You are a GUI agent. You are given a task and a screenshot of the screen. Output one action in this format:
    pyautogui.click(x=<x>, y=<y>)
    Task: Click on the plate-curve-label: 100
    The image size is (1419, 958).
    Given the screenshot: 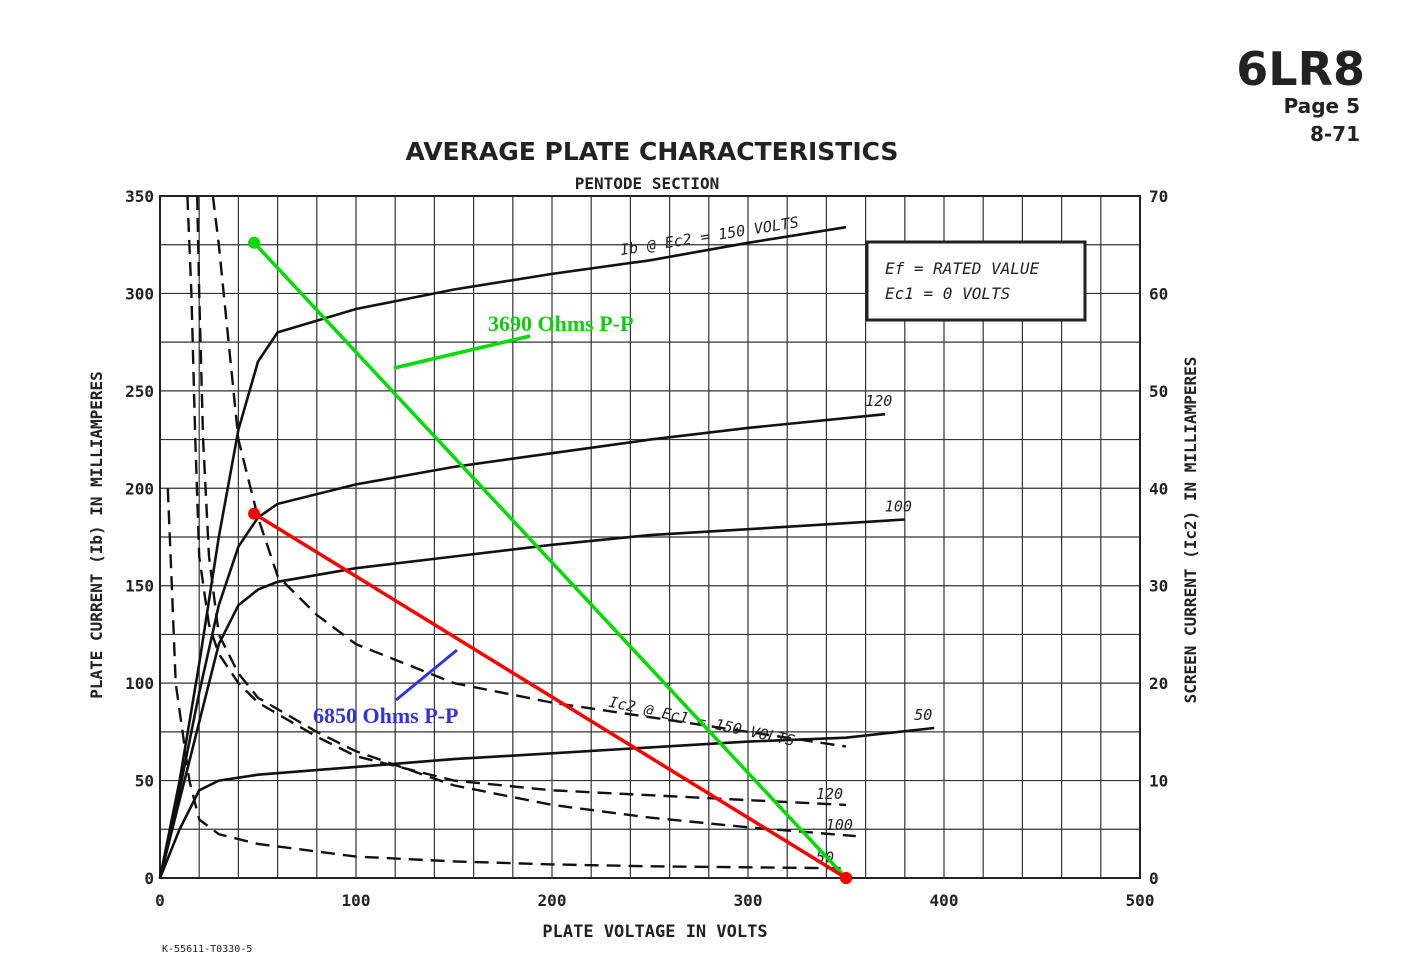 What is the action you would take?
    pyautogui.click(x=898, y=506)
    